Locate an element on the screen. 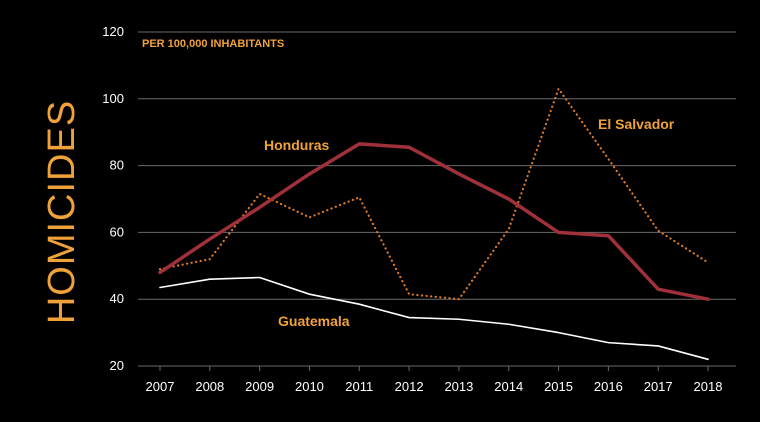 This screenshot has height=422, width=760. y-tick-label: 120 is located at coordinates (113, 31).